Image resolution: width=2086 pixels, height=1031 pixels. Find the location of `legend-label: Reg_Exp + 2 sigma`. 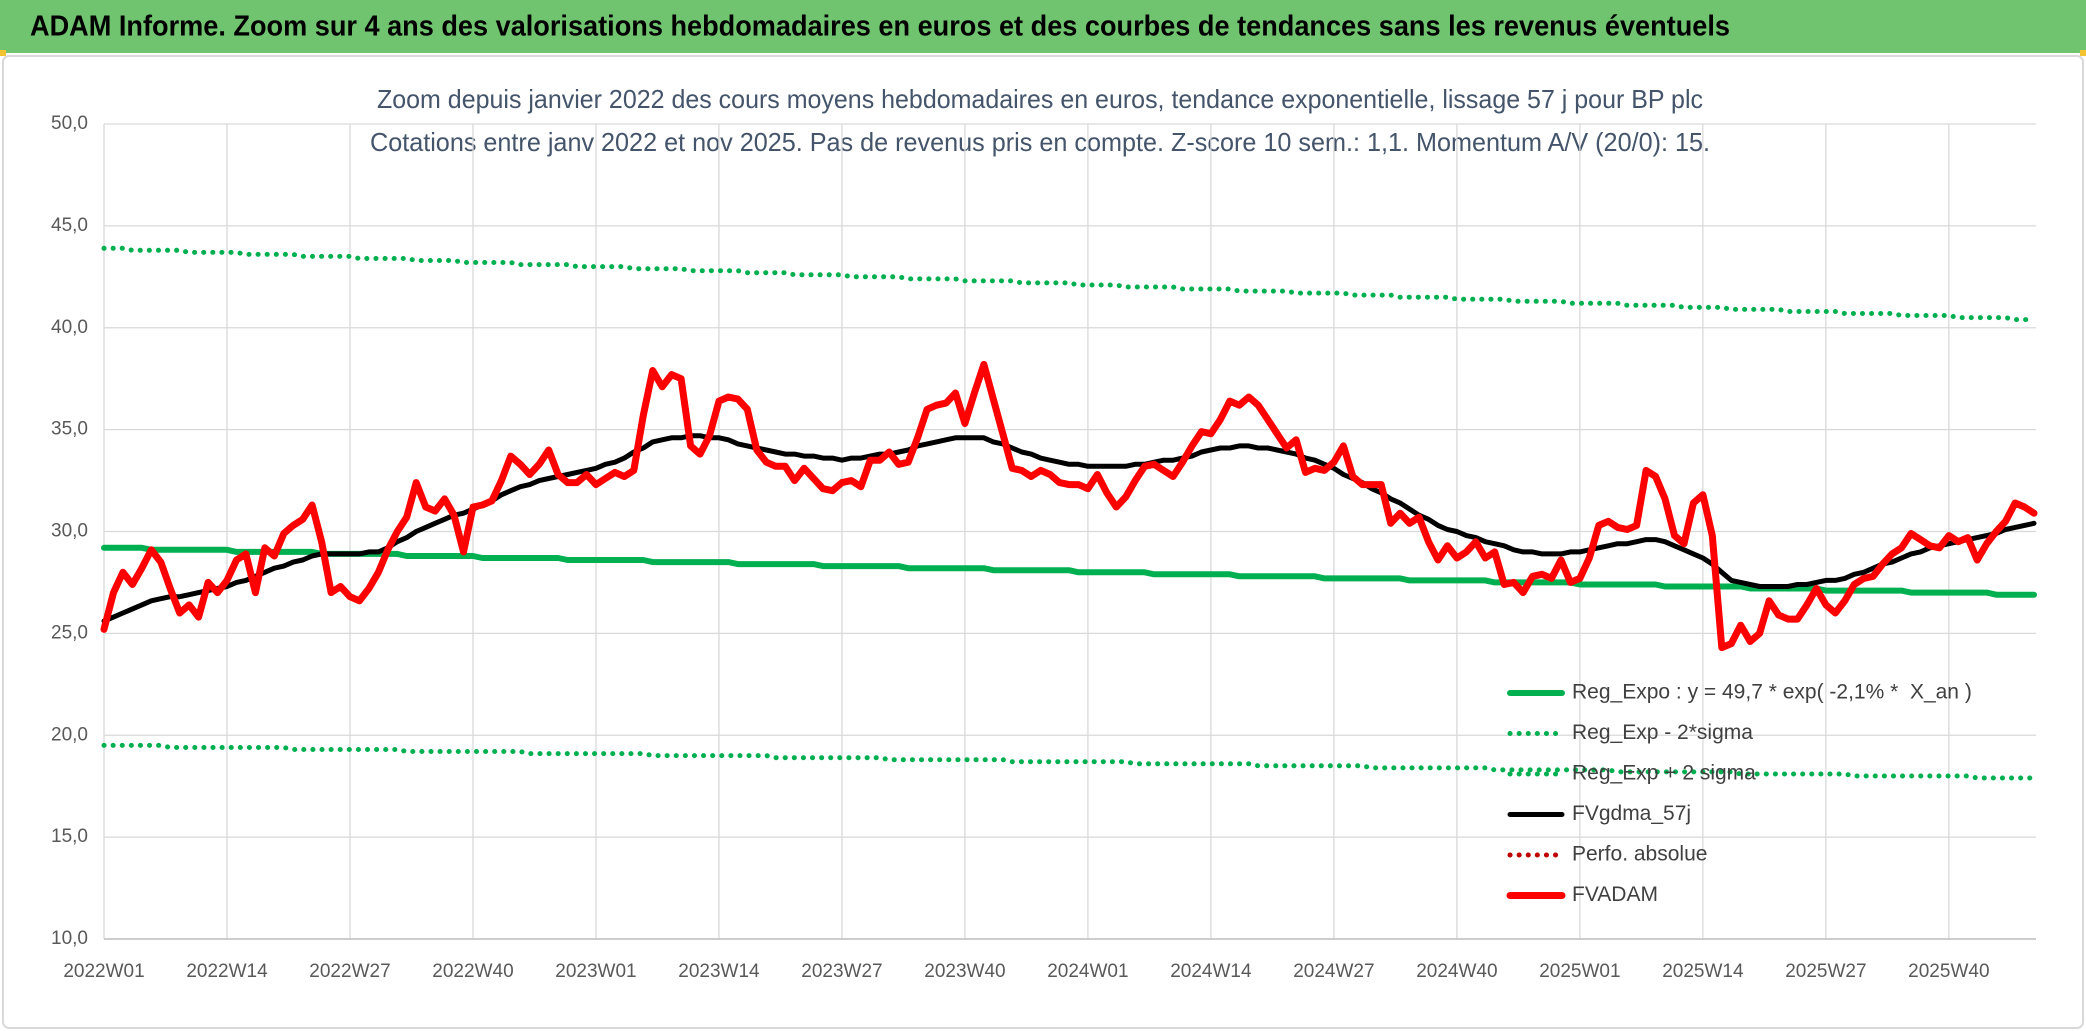

legend-label: Reg_Exp + 2 sigma is located at coordinates (1664, 773).